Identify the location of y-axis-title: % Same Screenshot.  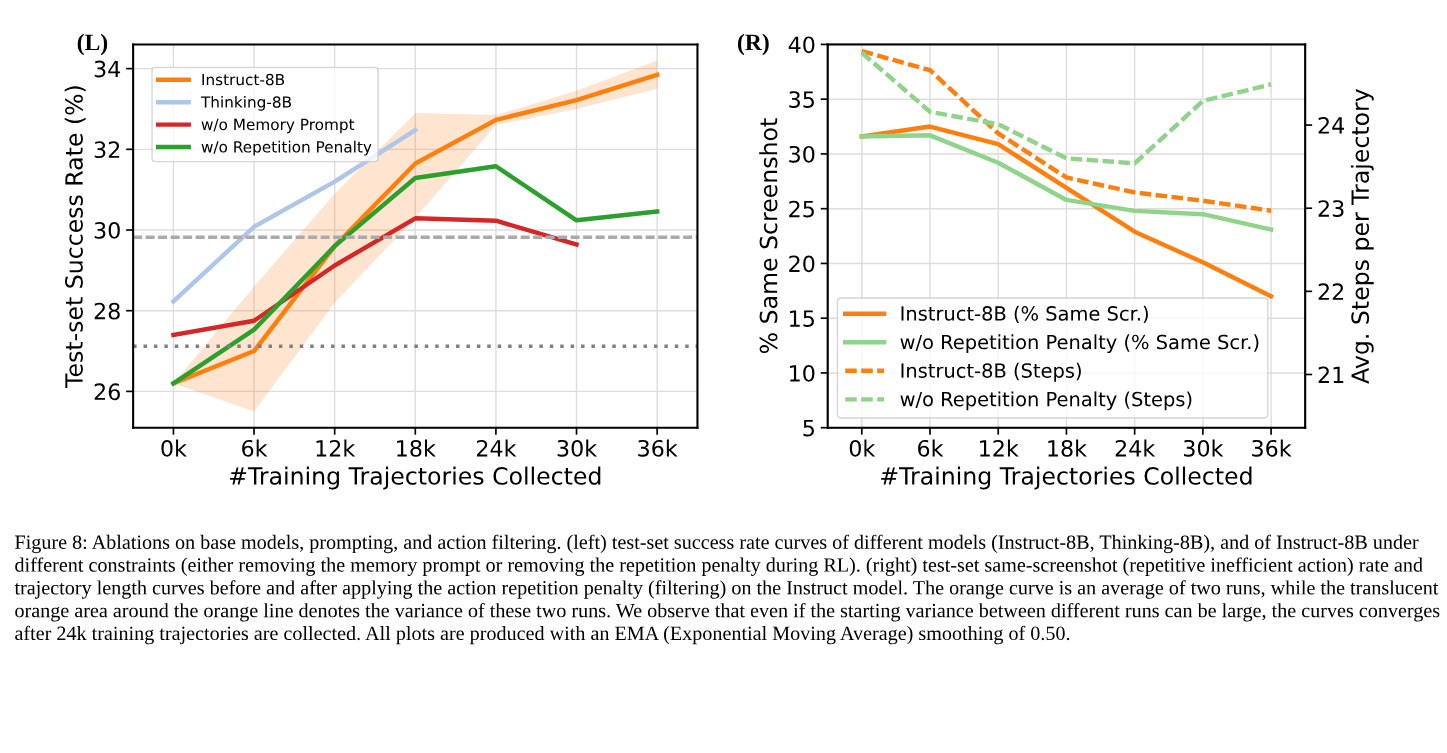
(768, 236).